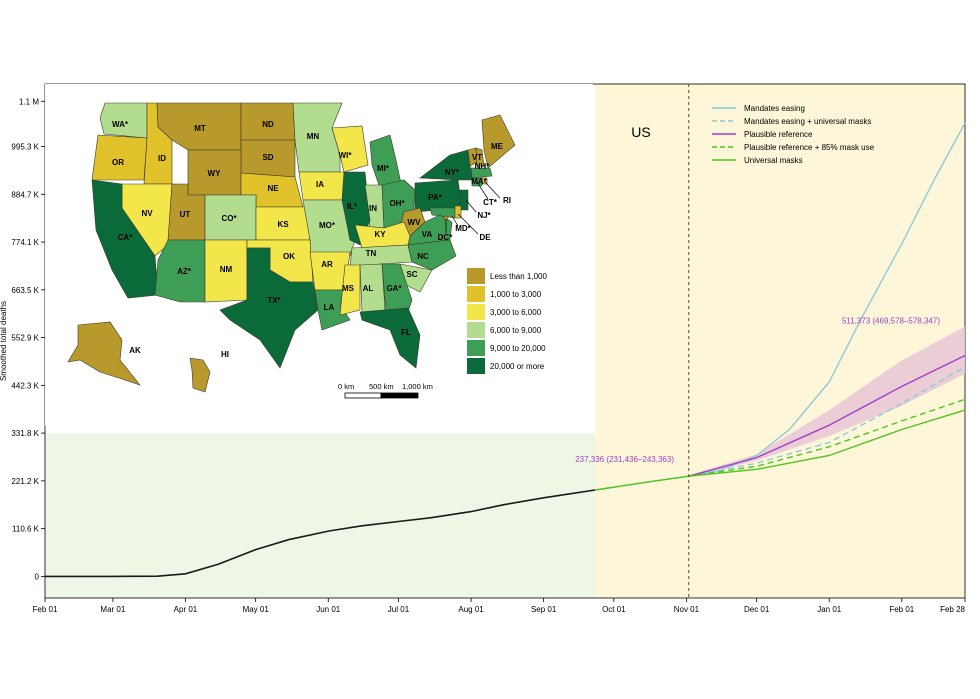  I want to click on state-label: OK, so click(289, 256).